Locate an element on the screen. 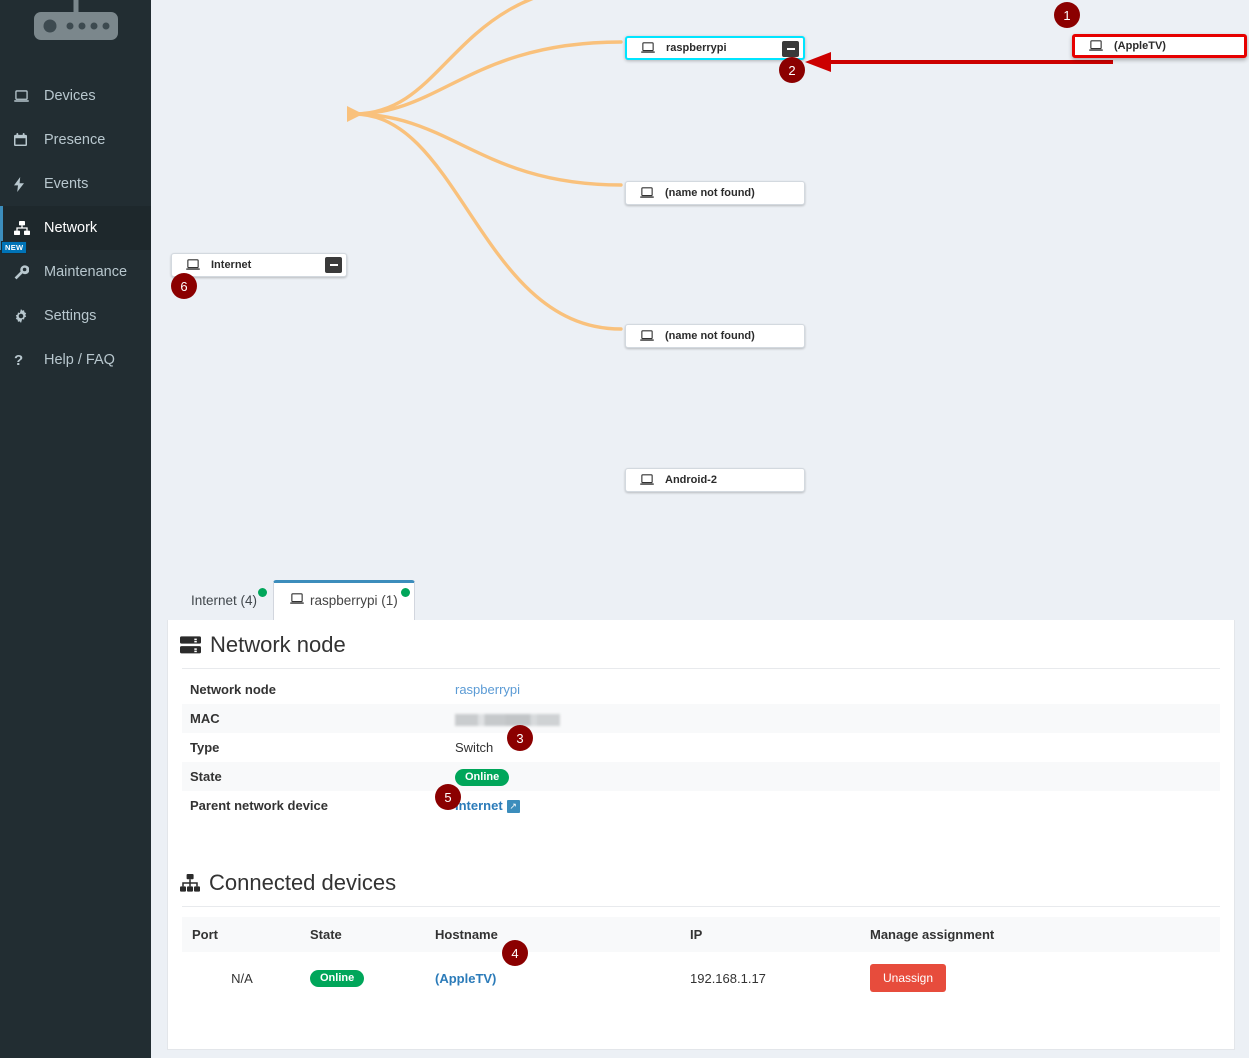 Image resolution: width=1249 pixels, height=1058 pixels. row-key: Parent network device is located at coordinates (259, 805).